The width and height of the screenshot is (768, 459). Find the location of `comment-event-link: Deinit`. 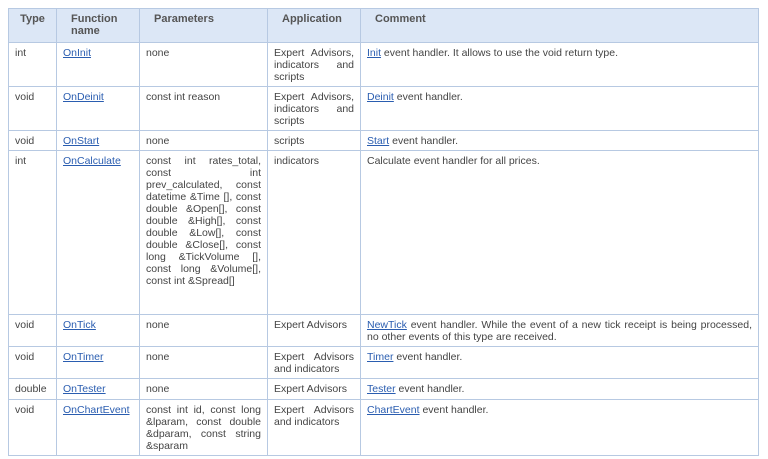

comment-event-link: Deinit is located at coordinates (380, 97).